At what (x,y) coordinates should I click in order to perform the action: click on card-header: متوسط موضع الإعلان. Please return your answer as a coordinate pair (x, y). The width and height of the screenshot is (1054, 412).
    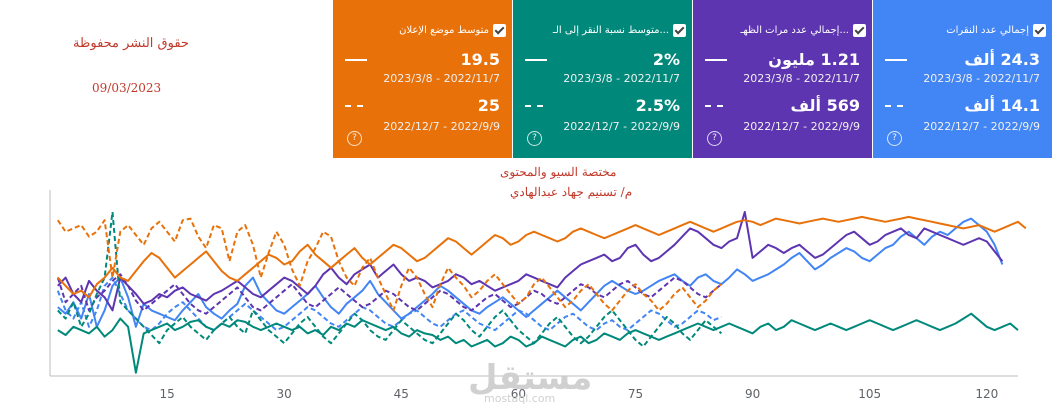
    Looking at the image, I should click on (422, 30).